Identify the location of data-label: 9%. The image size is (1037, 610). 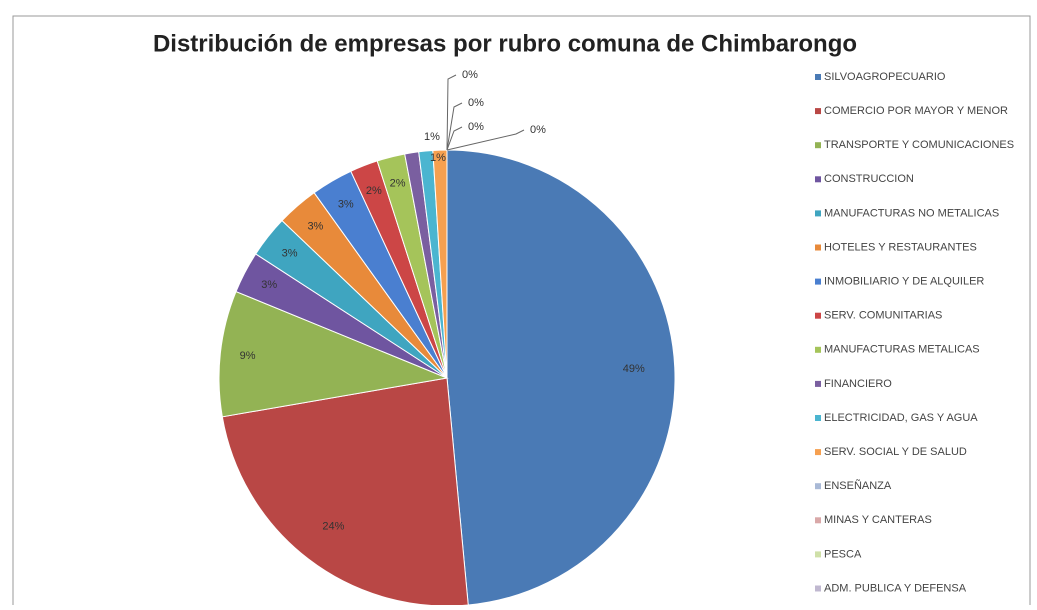
(248, 356).